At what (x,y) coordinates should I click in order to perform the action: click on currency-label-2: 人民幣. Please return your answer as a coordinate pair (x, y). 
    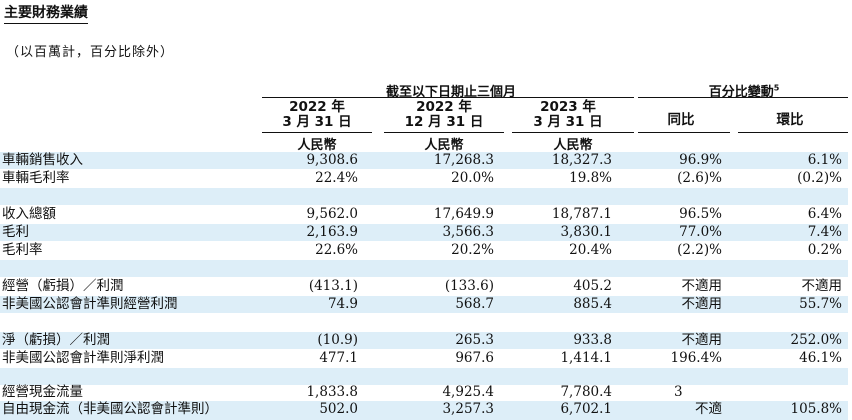
    Looking at the image, I should click on (444, 145).